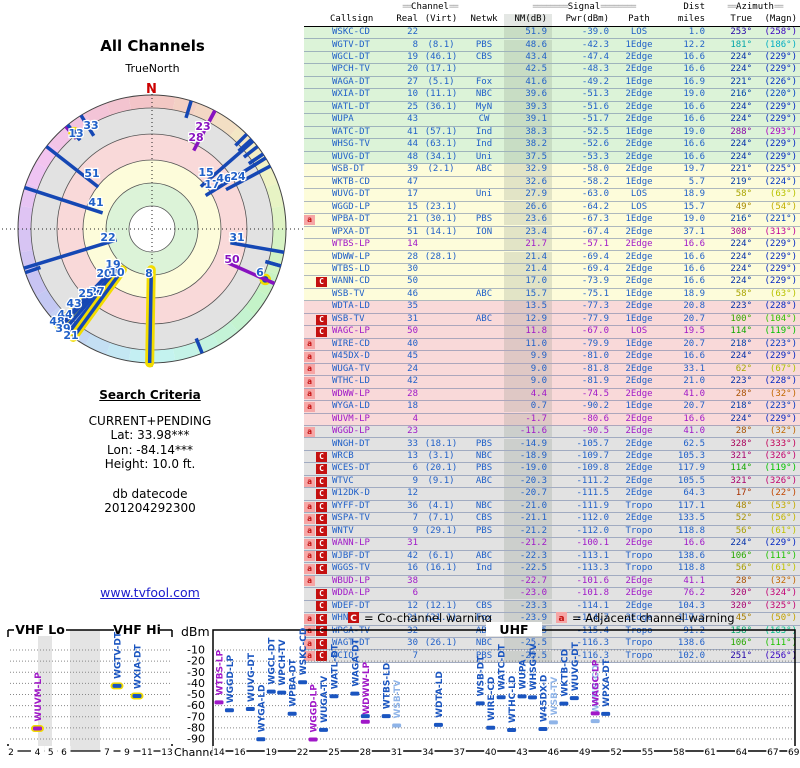  I want to click on cell-callsign: WNTV, so click(343, 530).